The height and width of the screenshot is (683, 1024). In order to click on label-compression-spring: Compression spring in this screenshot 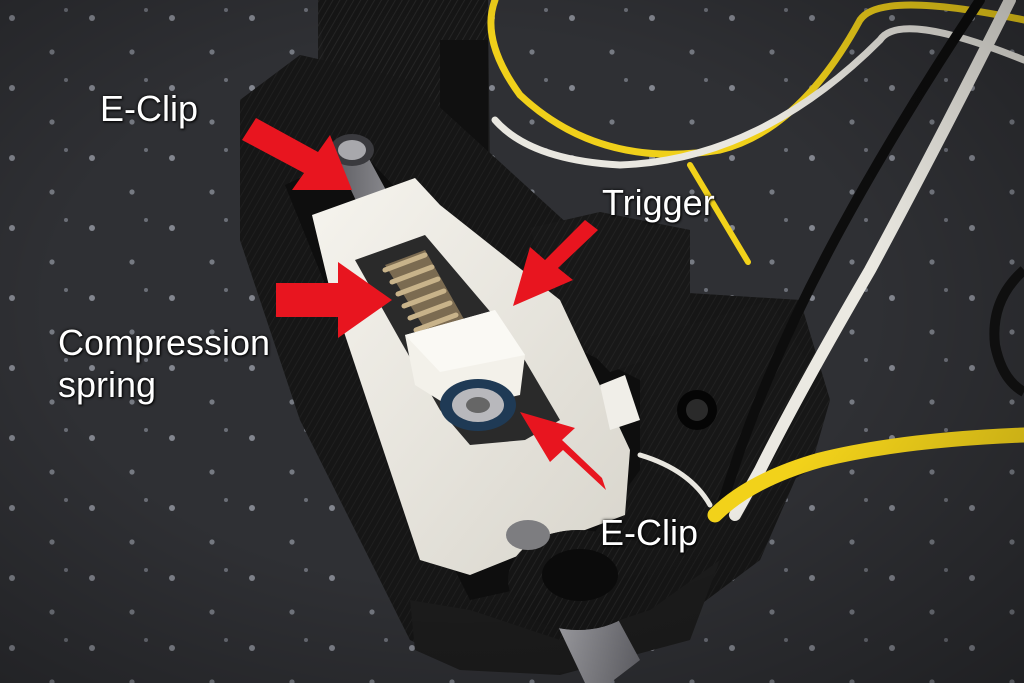, I will do `click(164, 363)`.